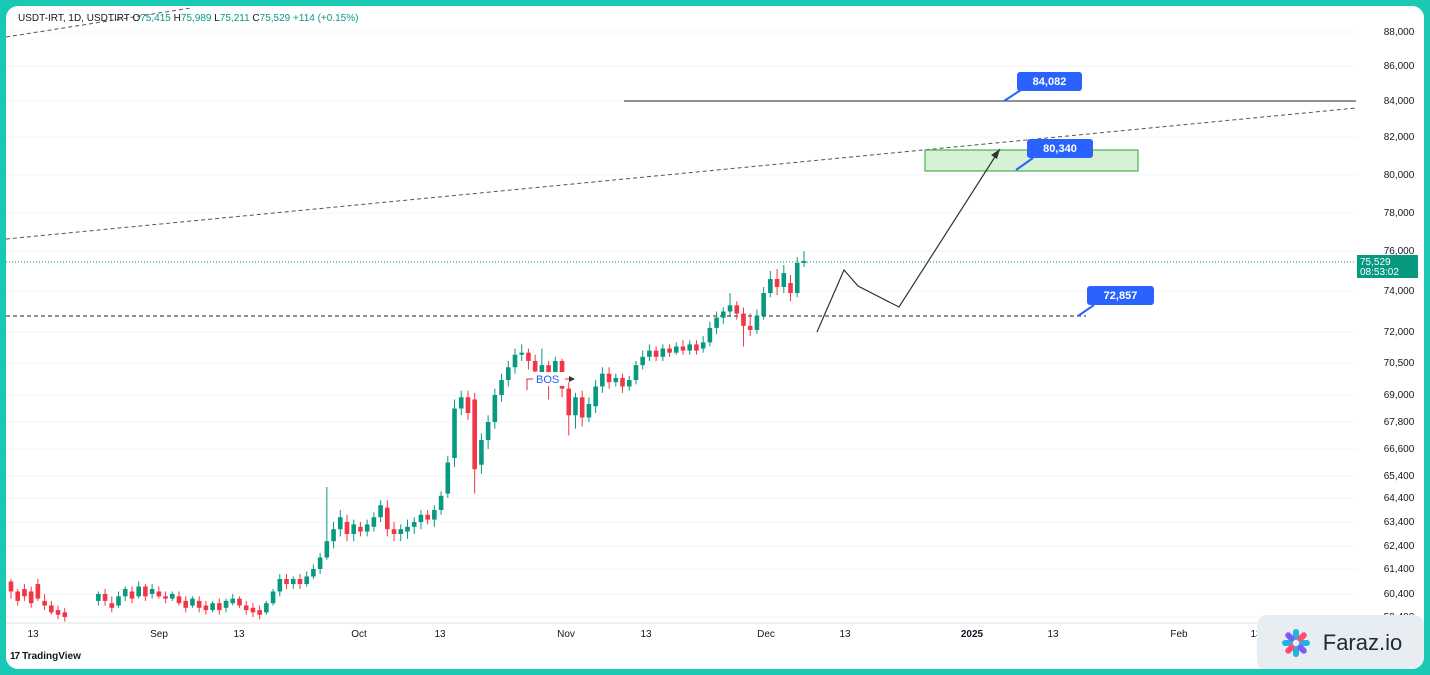 The image size is (1430, 675). Describe the element at coordinates (359, 634) in the screenshot. I see `date-tick-label: Oct` at that location.